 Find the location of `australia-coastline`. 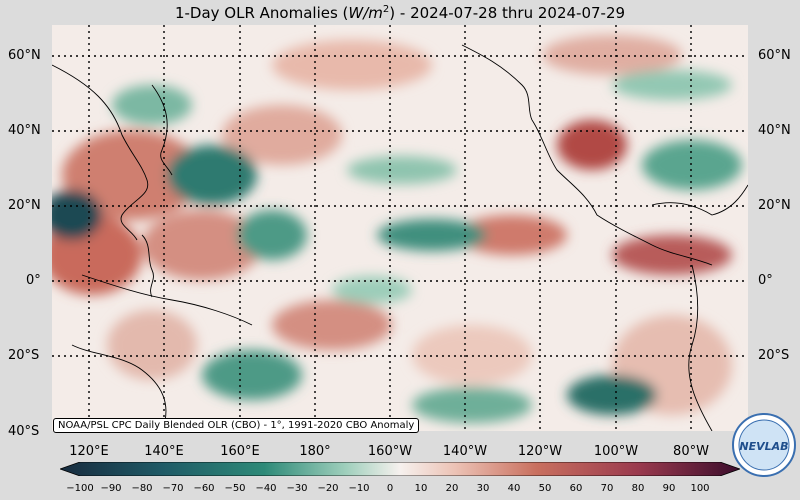

australia-coastline is located at coordinates (119, 387).